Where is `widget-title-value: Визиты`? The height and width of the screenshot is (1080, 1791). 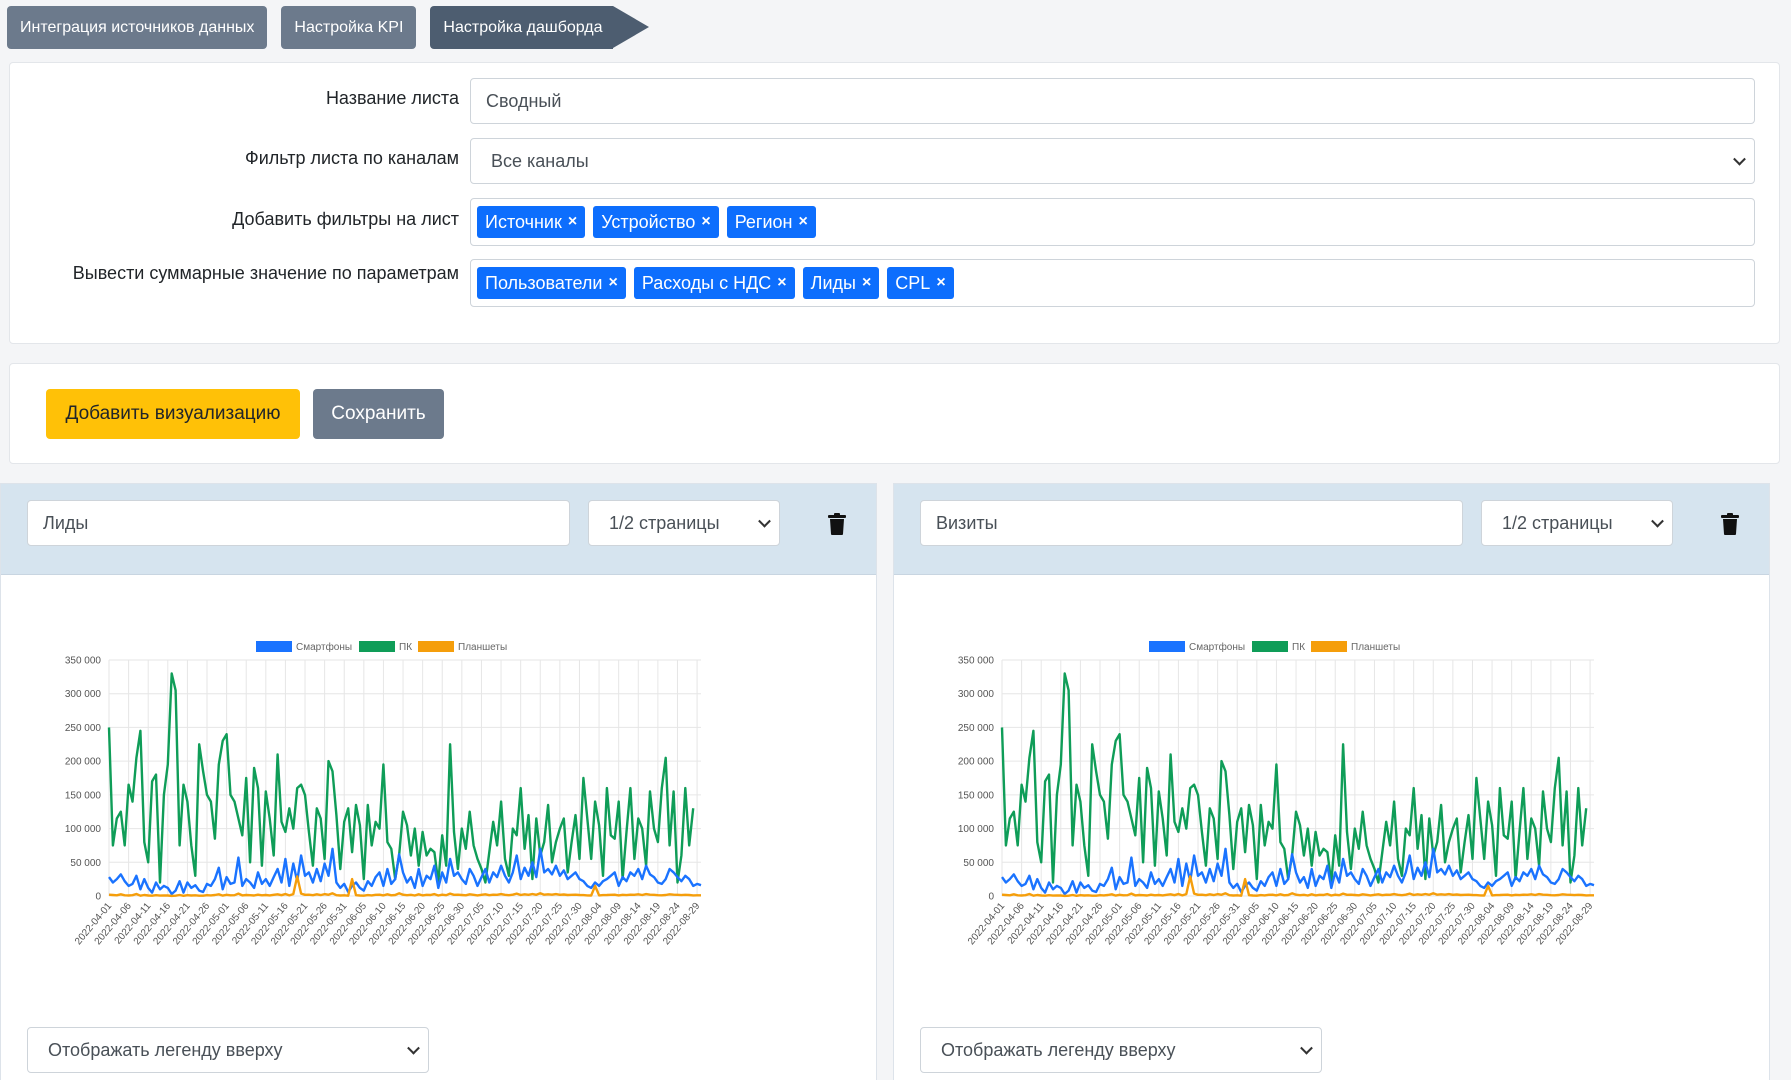 widget-title-value: Визиты is located at coordinates (967, 522).